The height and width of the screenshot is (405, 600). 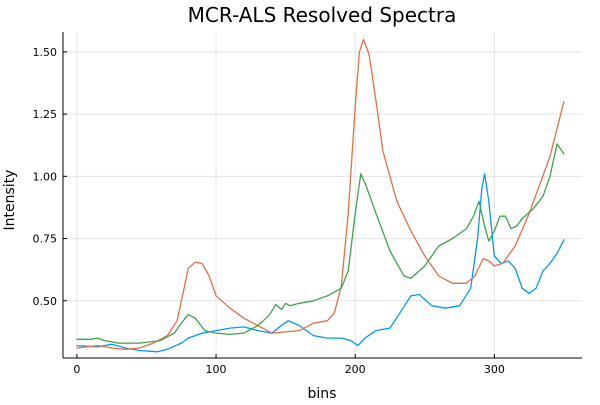 I want to click on y-axis-title: Intensity, so click(x=10, y=200).